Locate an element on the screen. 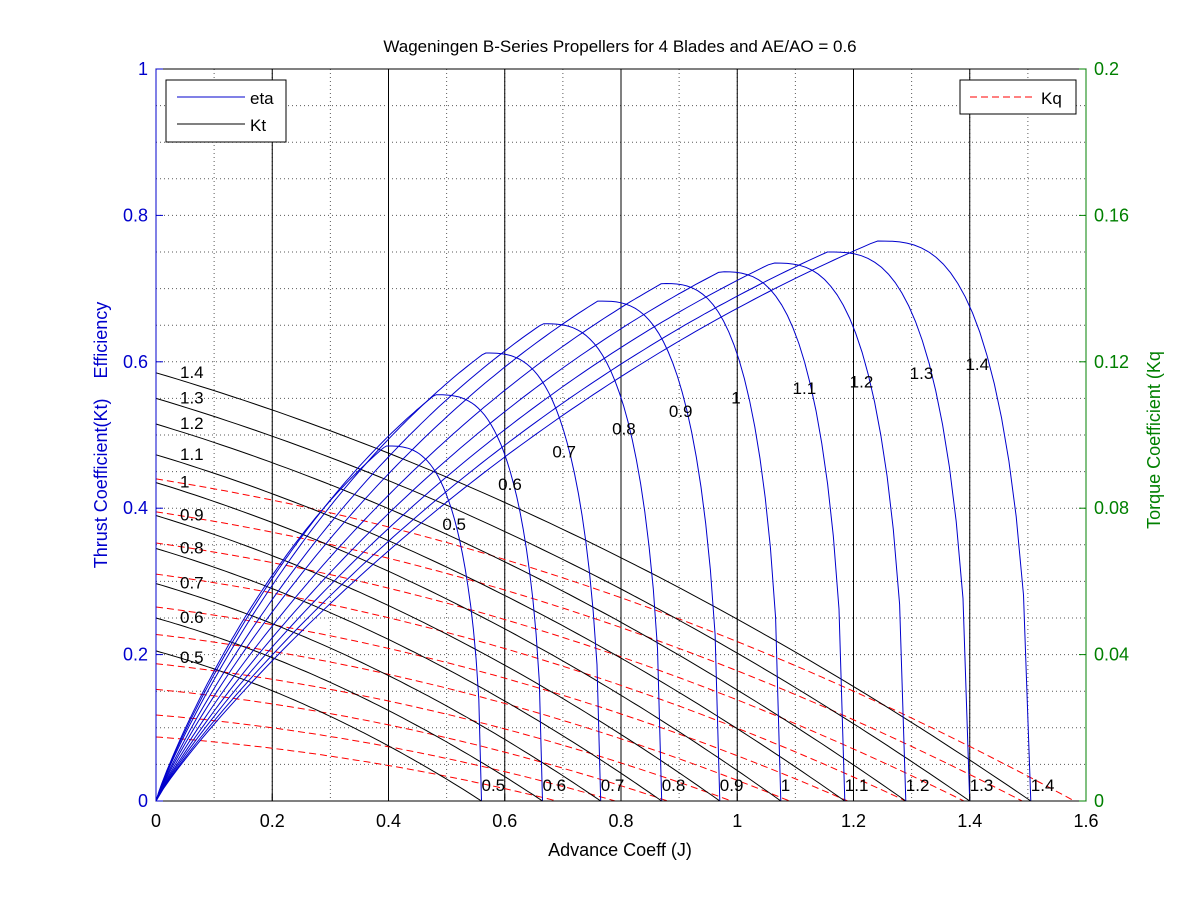 The width and height of the screenshot is (1200, 900). kt-label-0.5: 0.5 is located at coordinates (192, 657).